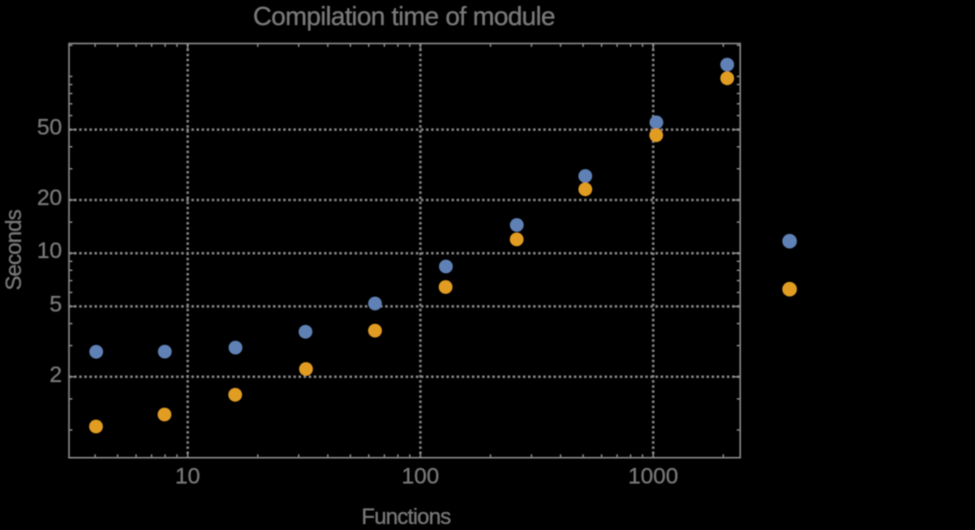 The height and width of the screenshot is (530, 975). Describe the element at coordinates (421, 476) in the screenshot. I see `svg-text: 100` at that location.